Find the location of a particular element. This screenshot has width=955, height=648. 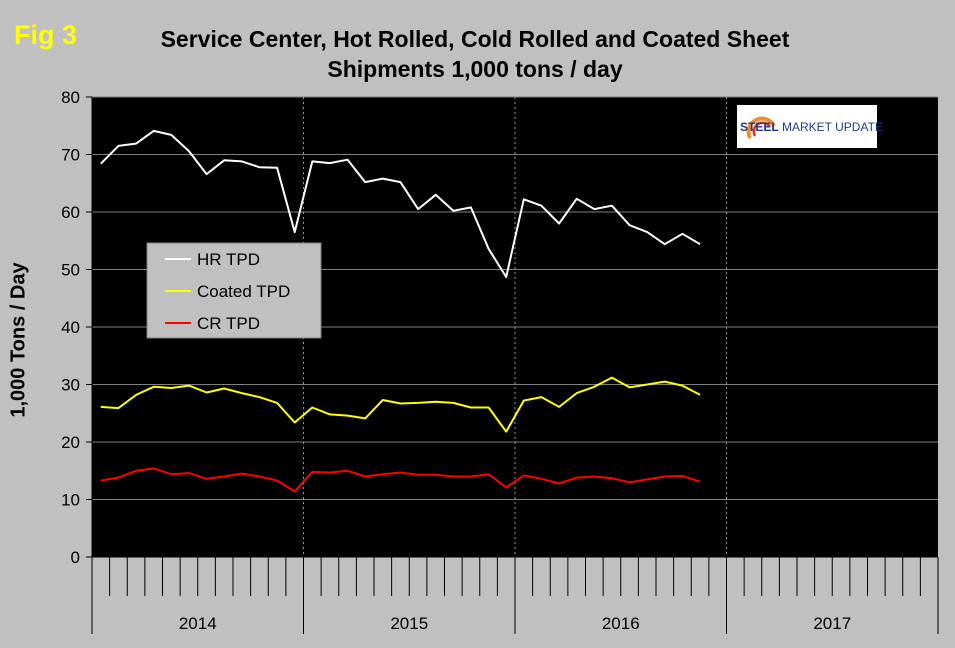

year-label-2015: 2015 is located at coordinates (409, 623).